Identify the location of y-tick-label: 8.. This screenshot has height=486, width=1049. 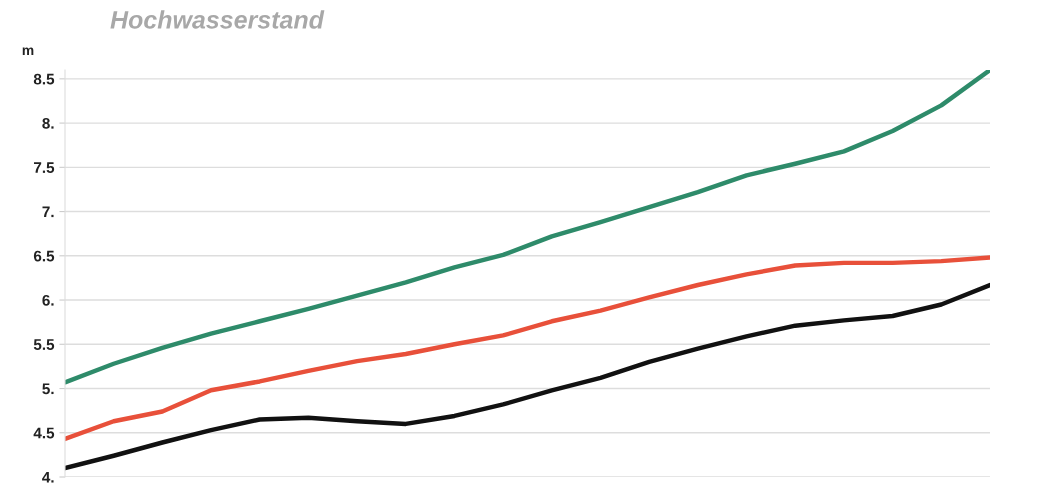
(48, 123).